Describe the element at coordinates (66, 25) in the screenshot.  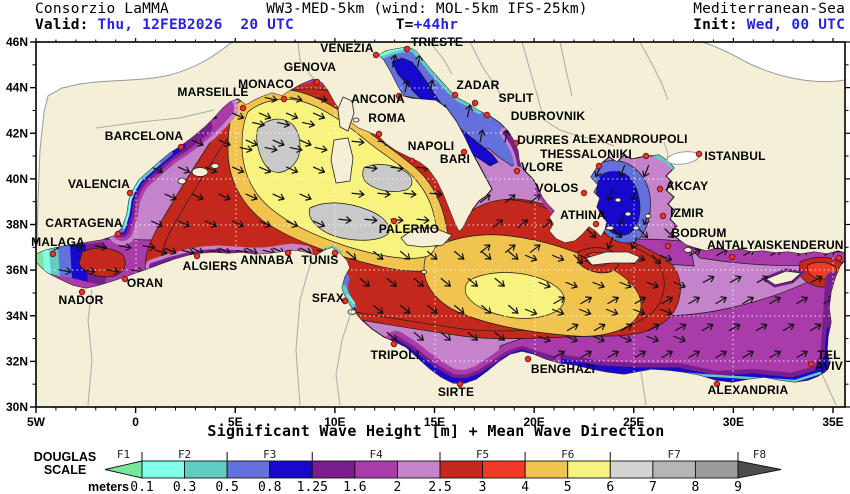
I see `valid-label: Valid:` at that location.